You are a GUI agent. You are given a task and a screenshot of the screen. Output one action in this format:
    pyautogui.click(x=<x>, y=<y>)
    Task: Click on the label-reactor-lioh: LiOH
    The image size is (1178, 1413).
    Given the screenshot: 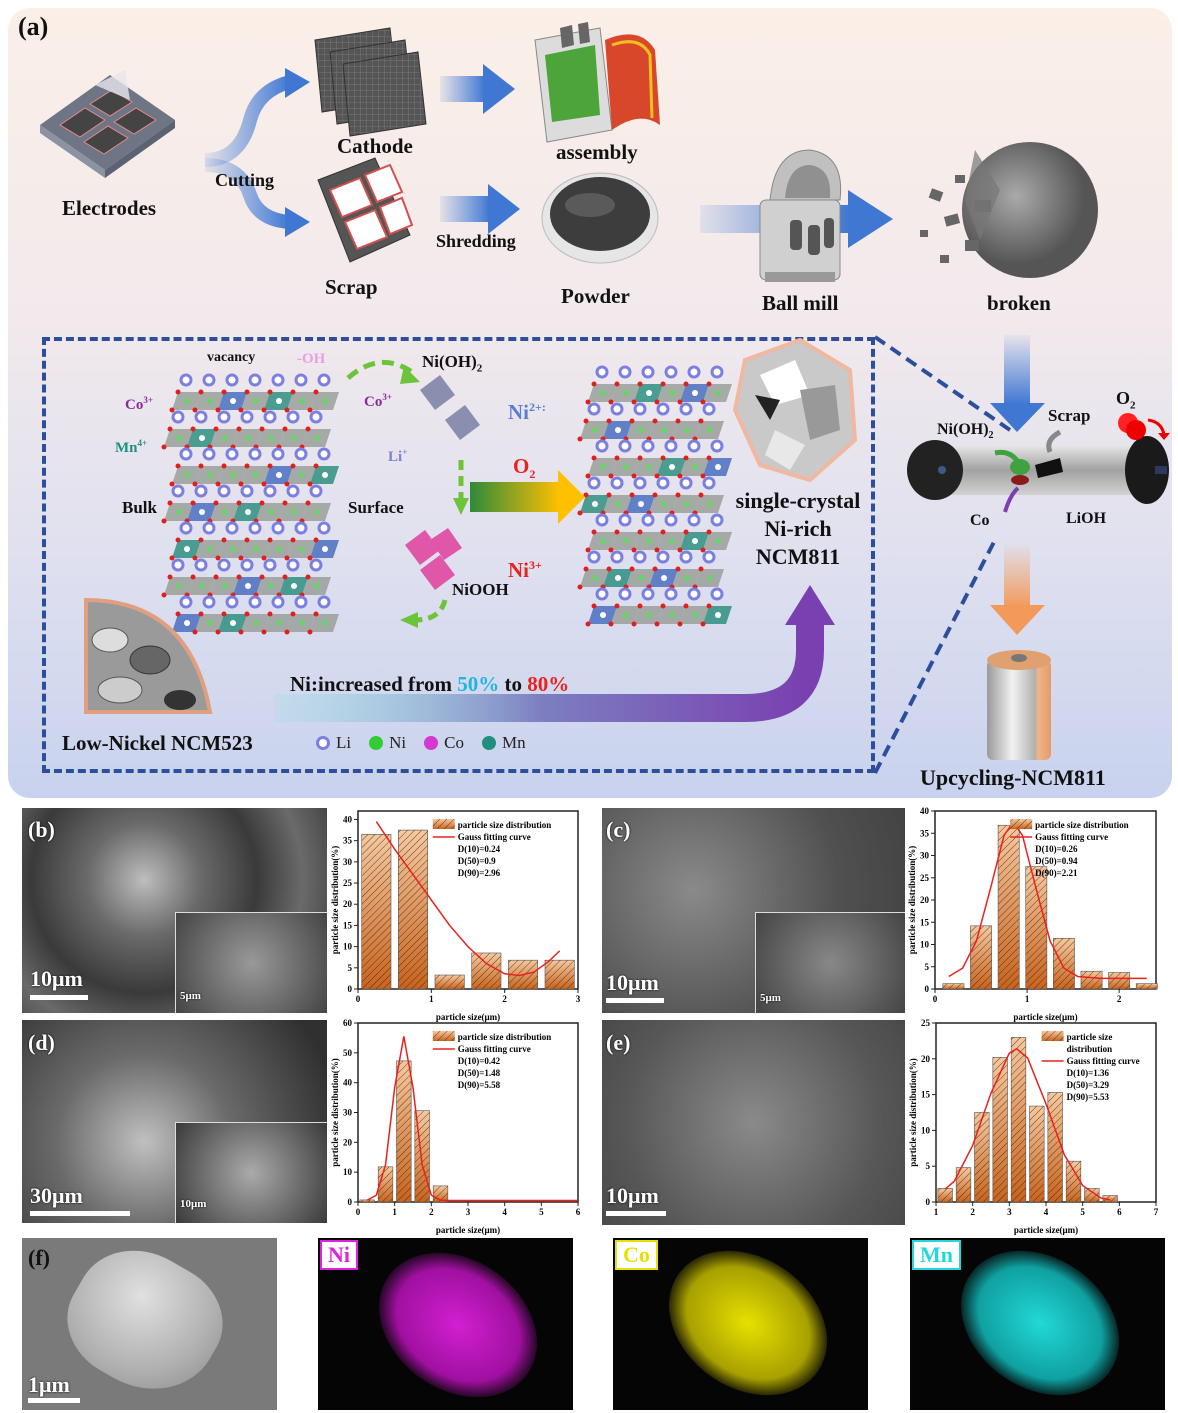 What is the action you would take?
    pyautogui.click(x=1086, y=518)
    